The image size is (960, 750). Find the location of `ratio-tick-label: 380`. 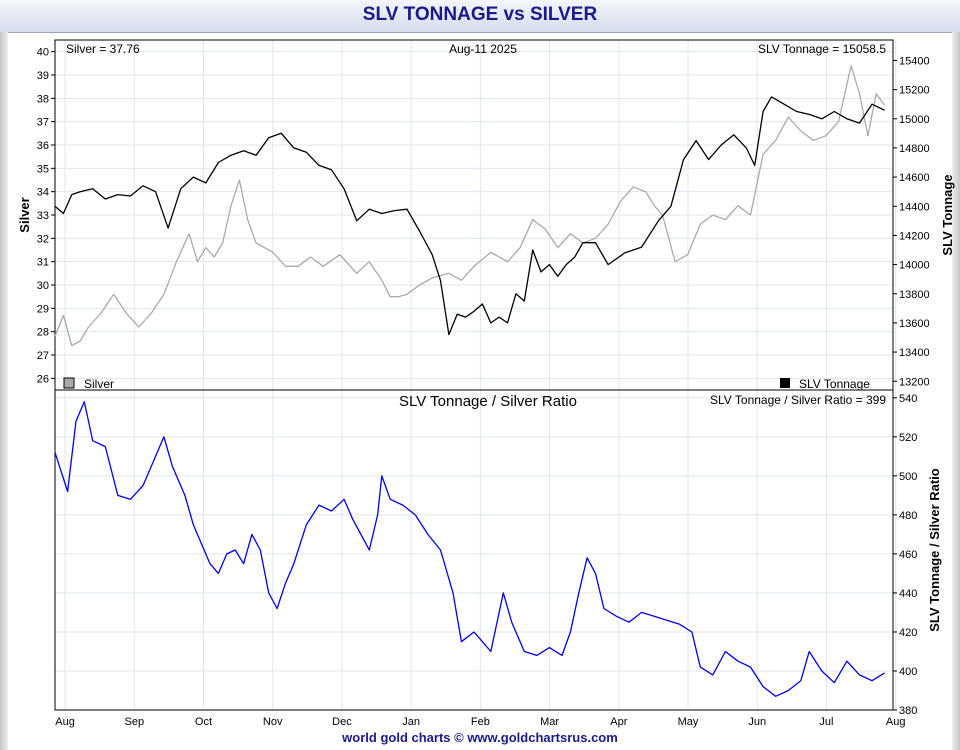

ratio-tick-label: 380 is located at coordinates (908, 711).